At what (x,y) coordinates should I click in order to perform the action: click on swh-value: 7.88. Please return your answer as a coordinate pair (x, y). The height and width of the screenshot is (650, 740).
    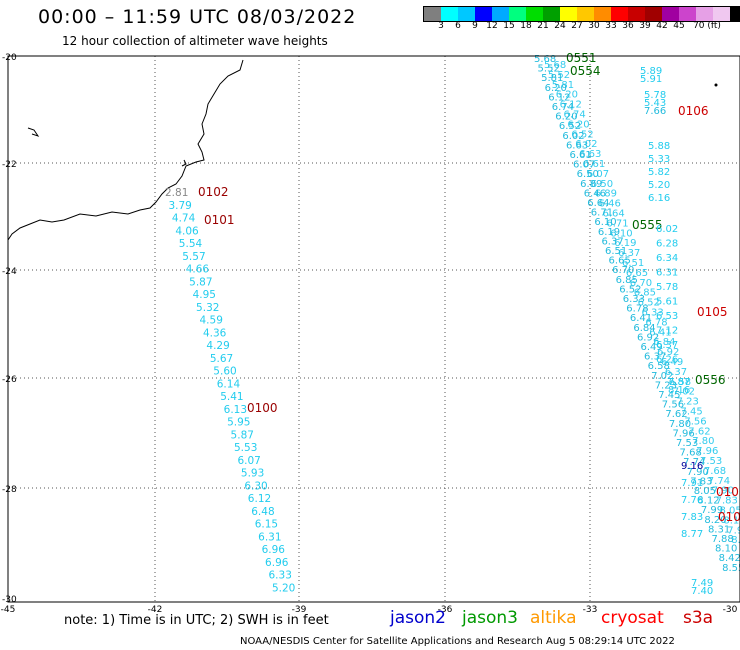
    Looking at the image, I should click on (723, 539).